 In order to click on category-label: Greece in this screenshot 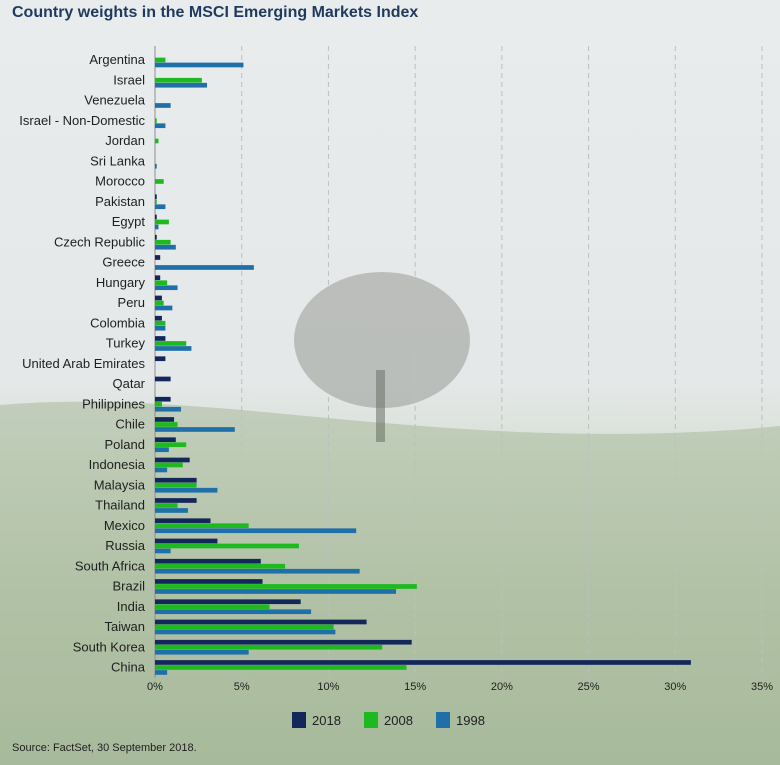, I will do `click(123, 262)`.